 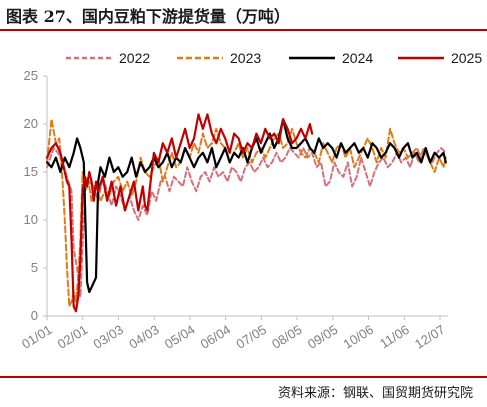 What do you see at coordinates (323, 337) in the screenshot?
I see `x-tick-label: 09/05` at bounding box center [323, 337].